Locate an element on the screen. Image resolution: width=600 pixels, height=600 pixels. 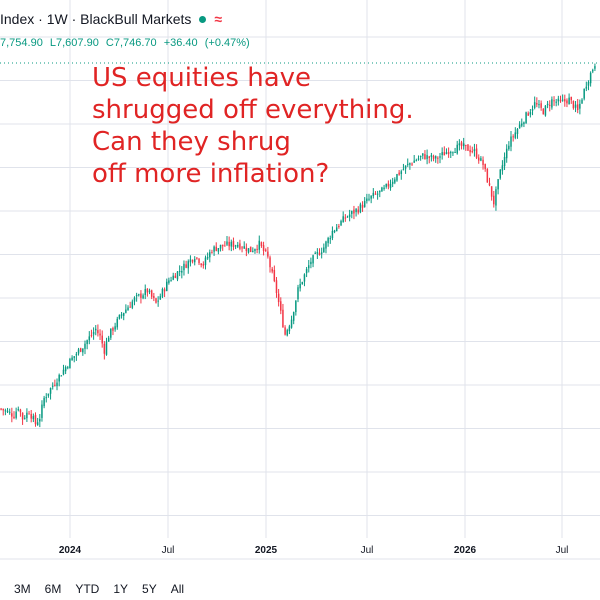
range-1y-button: 1Y is located at coordinates (121, 589).